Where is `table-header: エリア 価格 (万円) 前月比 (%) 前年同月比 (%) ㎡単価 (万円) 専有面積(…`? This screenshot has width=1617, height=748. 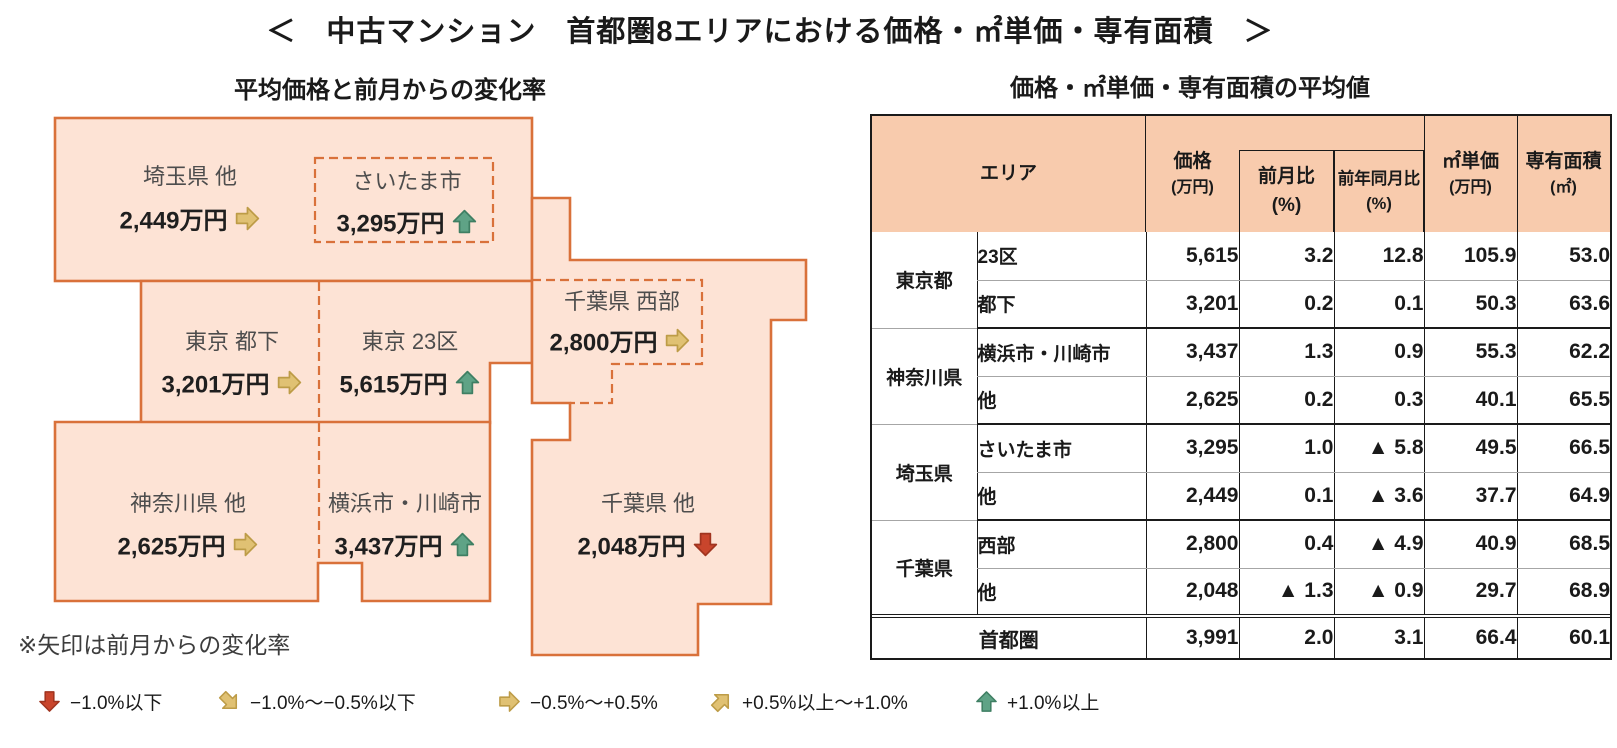 table-header: エリア 価格 (万円) 前月比 (%) 前年同月比 (%) ㎡単価 (万円) 専有面積(… is located at coordinates (1241, 175).